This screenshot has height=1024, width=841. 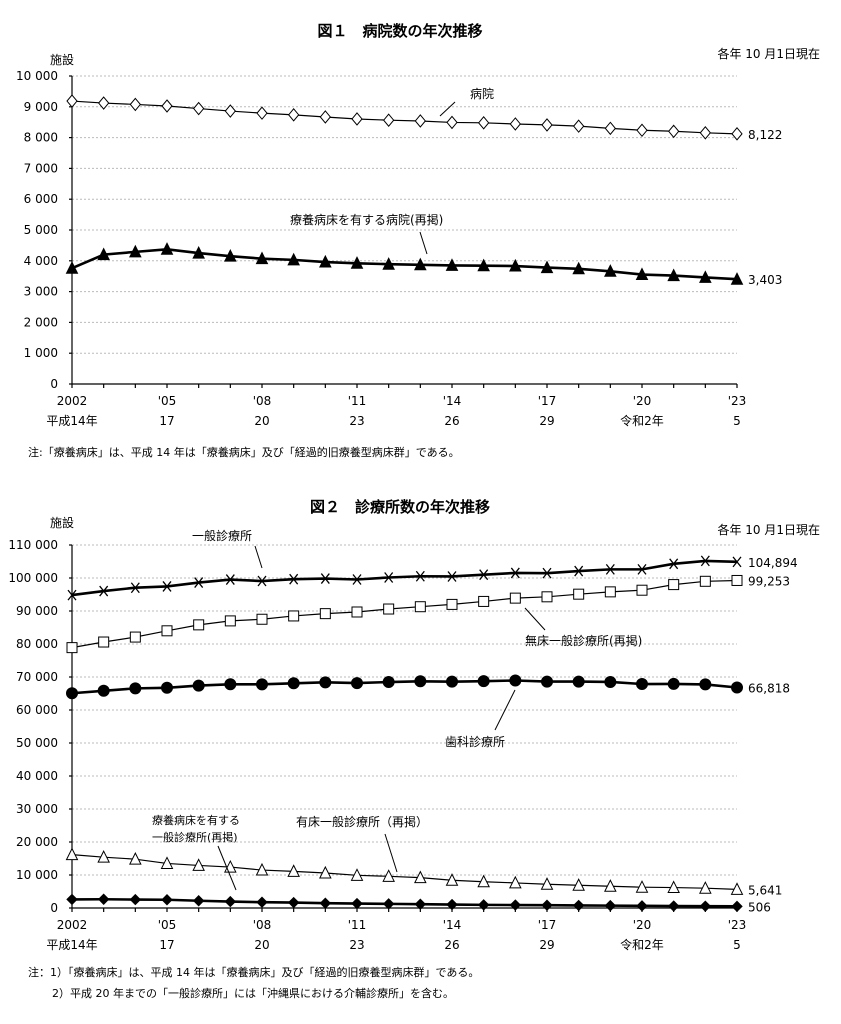 I want to click on end-value-label: 506, so click(x=759, y=907).